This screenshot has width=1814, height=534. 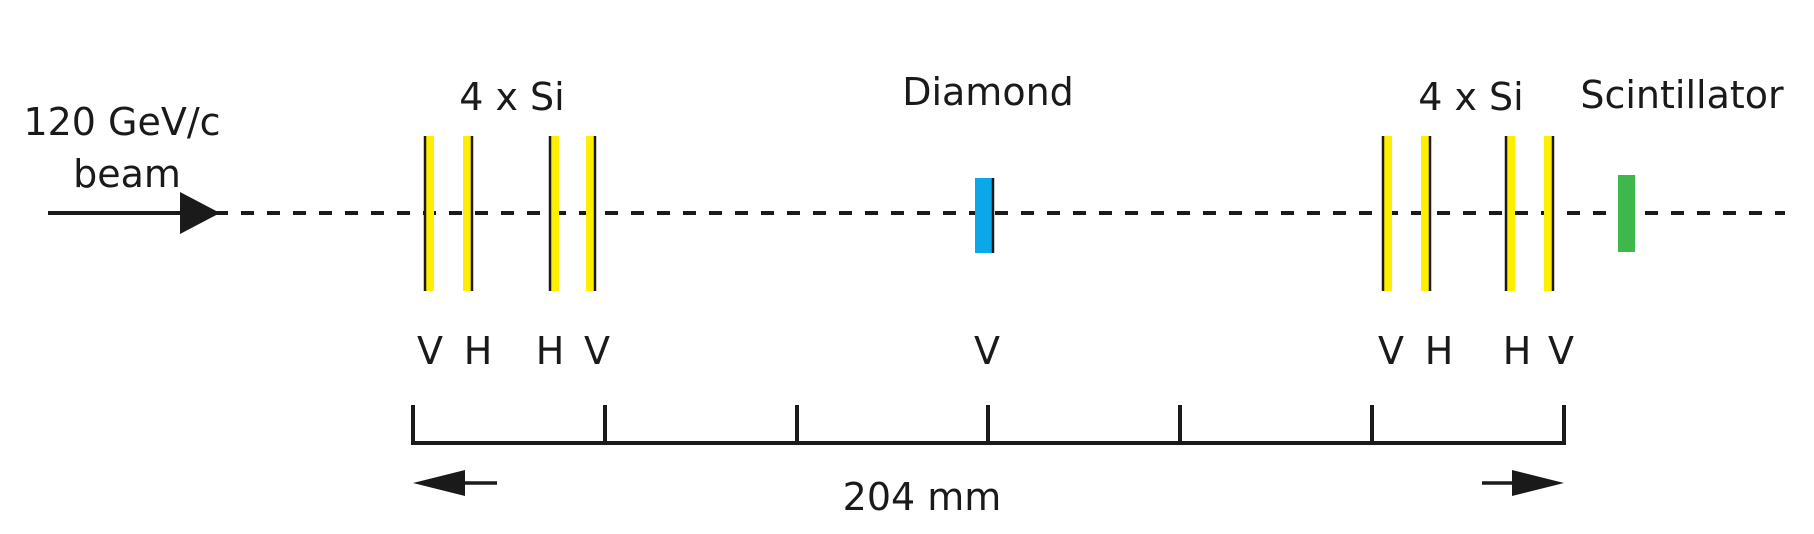 I want to click on beam-arrow-head, so click(x=200, y=213).